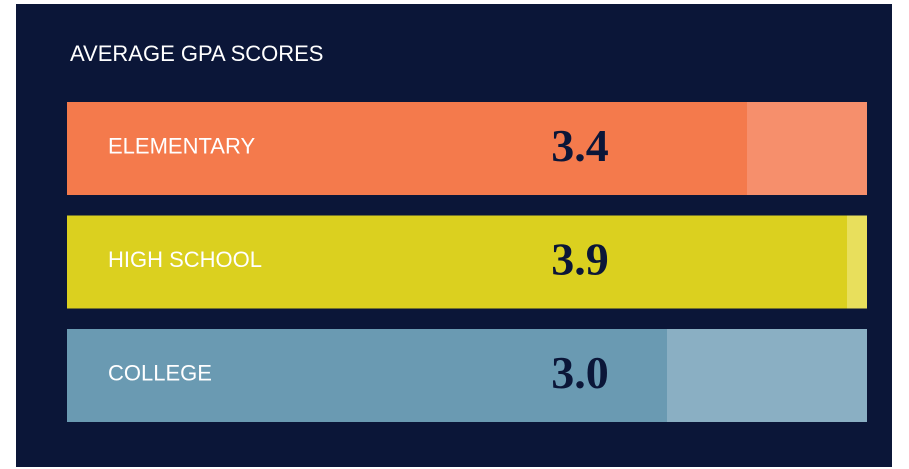 This screenshot has height=469, width=909. Describe the element at coordinates (580, 372) in the screenshot. I see `value-label: 3.0` at that location.